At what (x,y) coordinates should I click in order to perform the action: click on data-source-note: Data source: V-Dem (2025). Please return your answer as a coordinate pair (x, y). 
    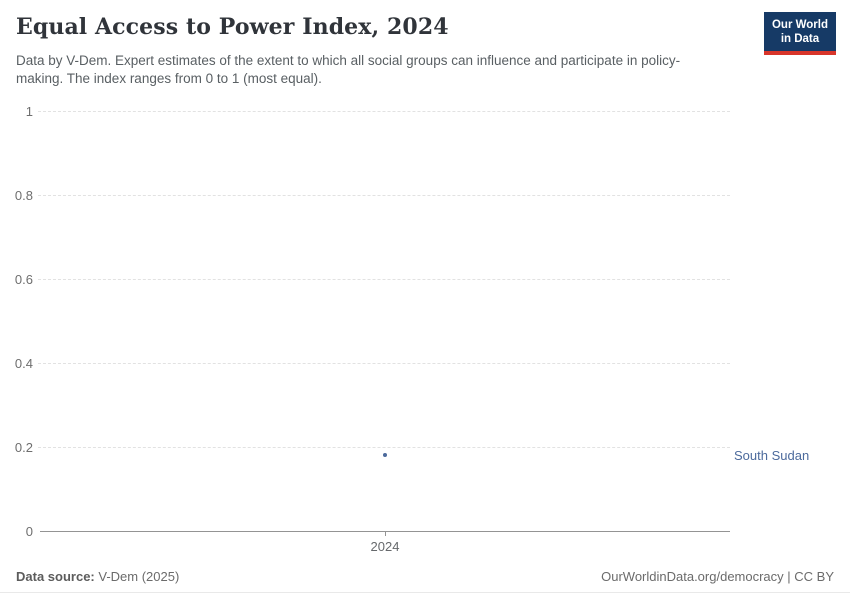
    Looking at the image, I should click on (97, 576).